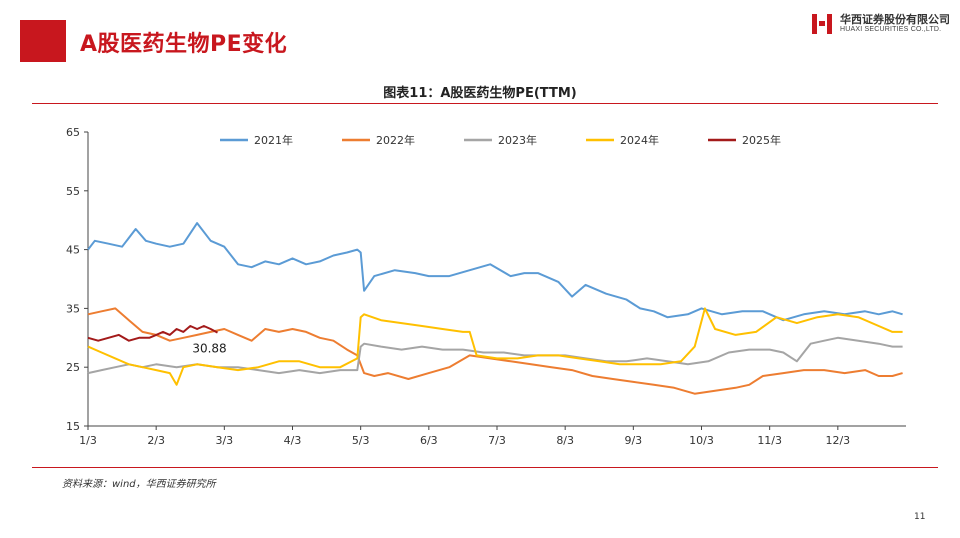 This screenshot has height=538, width=960. What do you see at coordinates (497, 440) in the screenshot?
I see `x-tick-label: 7/3` at bounding box center [497, 440].